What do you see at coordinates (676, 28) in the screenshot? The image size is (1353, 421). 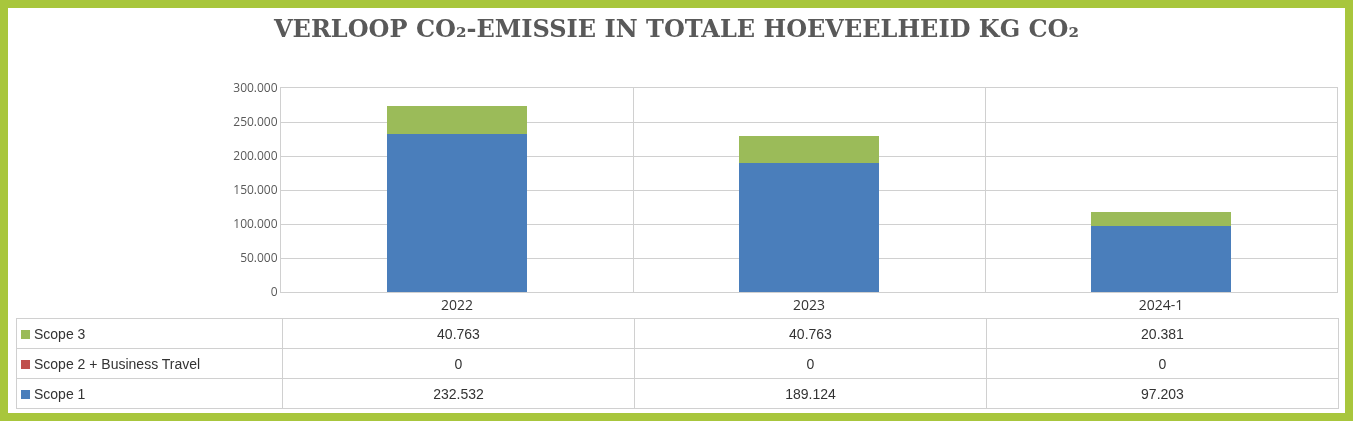 I see `chart-title: VERLOOP CO₂-EMISSIE IN TOTALE HOEVEELHEID KG CO₂` at bounding box center [676, 28].